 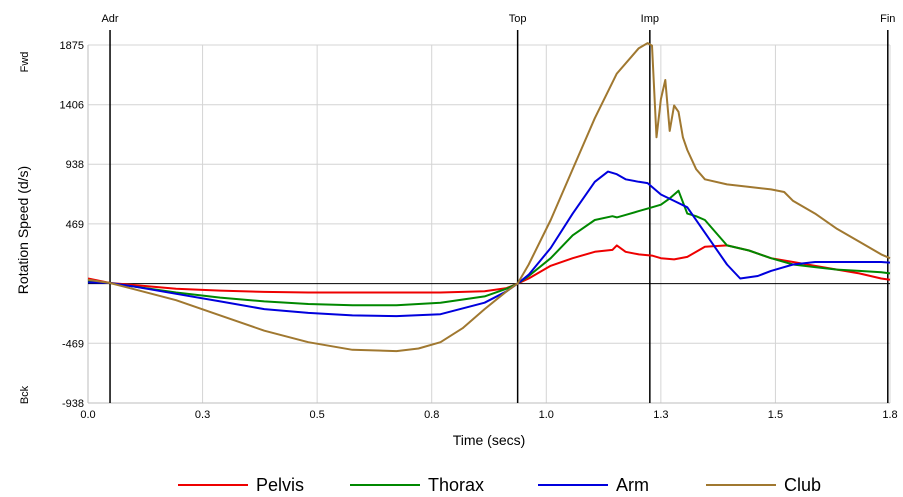 What do you see at coordinates (280, 485) in the screenshot?
I see `legend-label-pelvis: Pelvis` at bounding box center [280, 485].